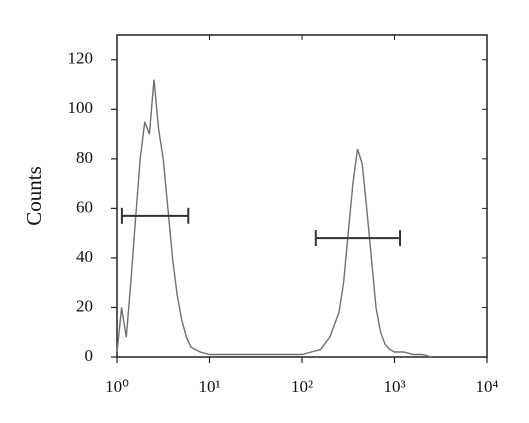  I want to click on y-tick-label: 100, so click(81, 107).